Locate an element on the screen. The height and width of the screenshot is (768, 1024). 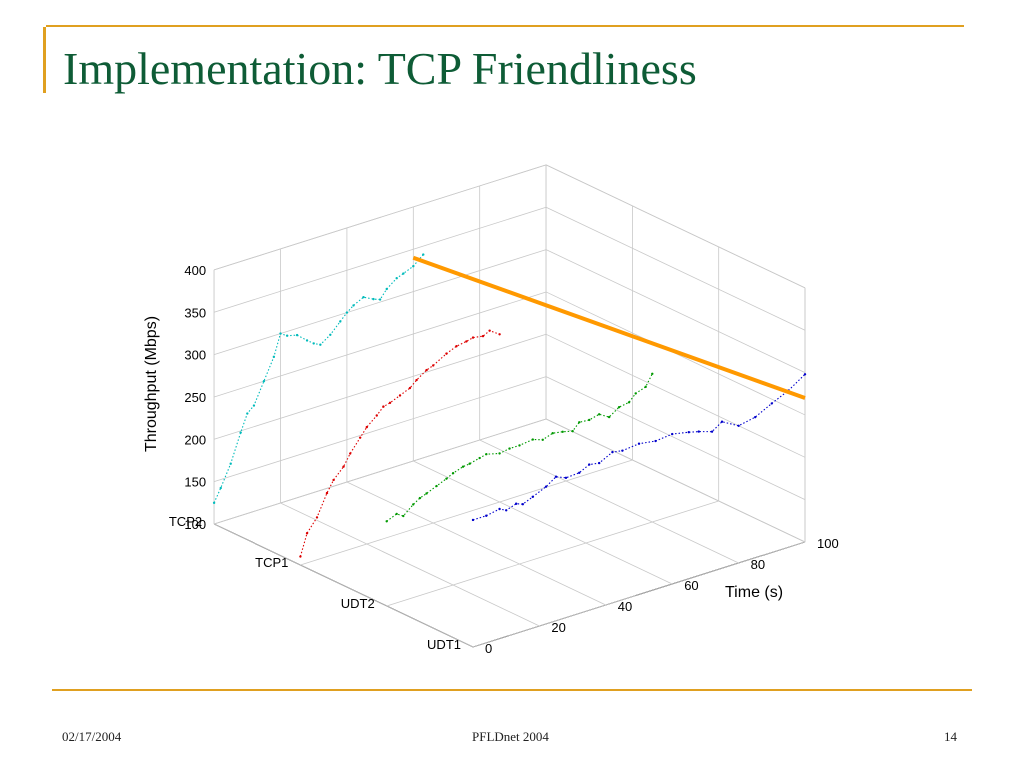
xlabel: Time (s) is located at coordinates (754, 592).